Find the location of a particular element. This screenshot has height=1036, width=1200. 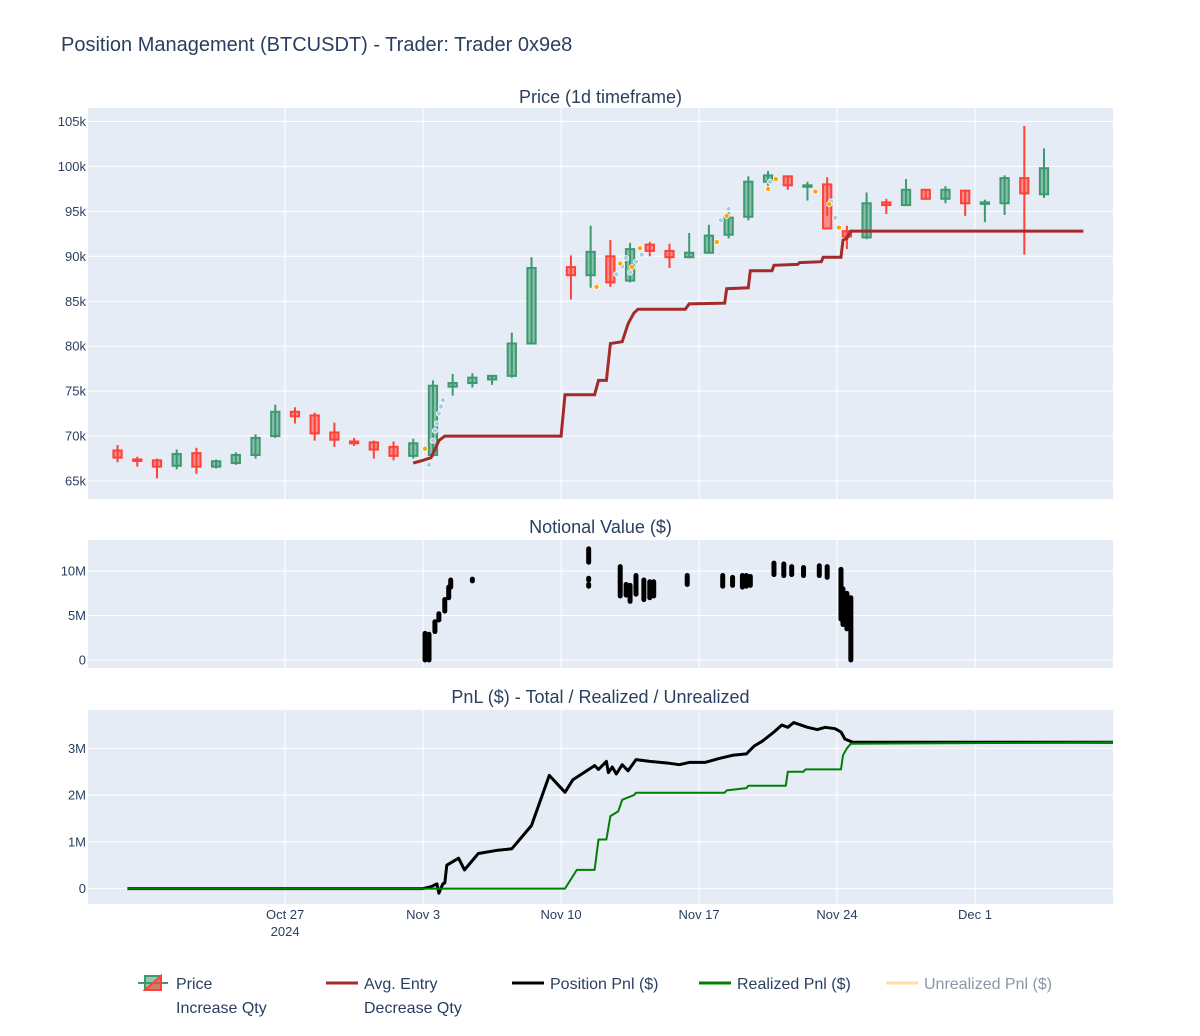

y-tick-label: 90k is located at coordinates (75, 256).